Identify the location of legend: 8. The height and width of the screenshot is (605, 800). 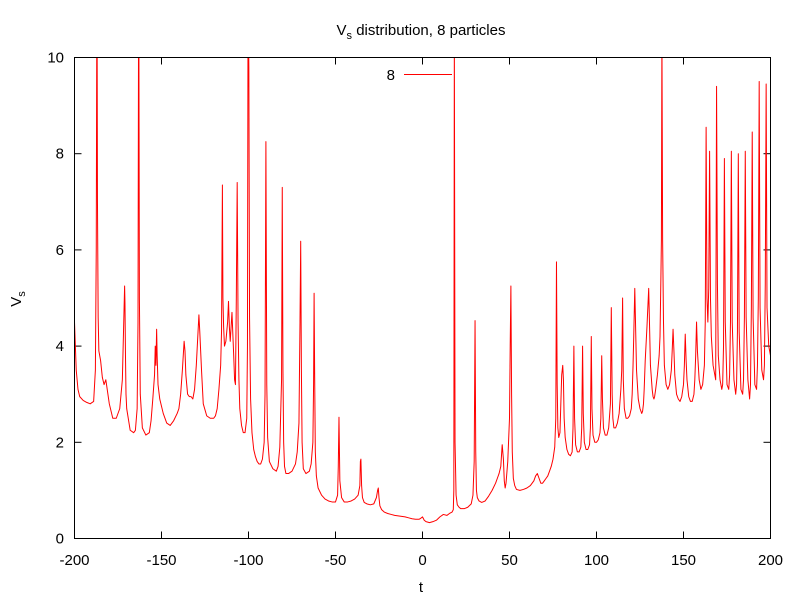
(419, 75).